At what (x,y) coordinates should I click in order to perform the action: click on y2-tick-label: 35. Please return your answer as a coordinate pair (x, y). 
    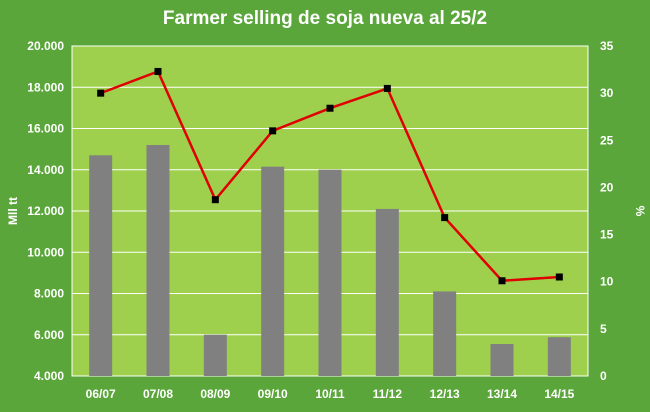
    Looking at the image, I should click on (607, 46).